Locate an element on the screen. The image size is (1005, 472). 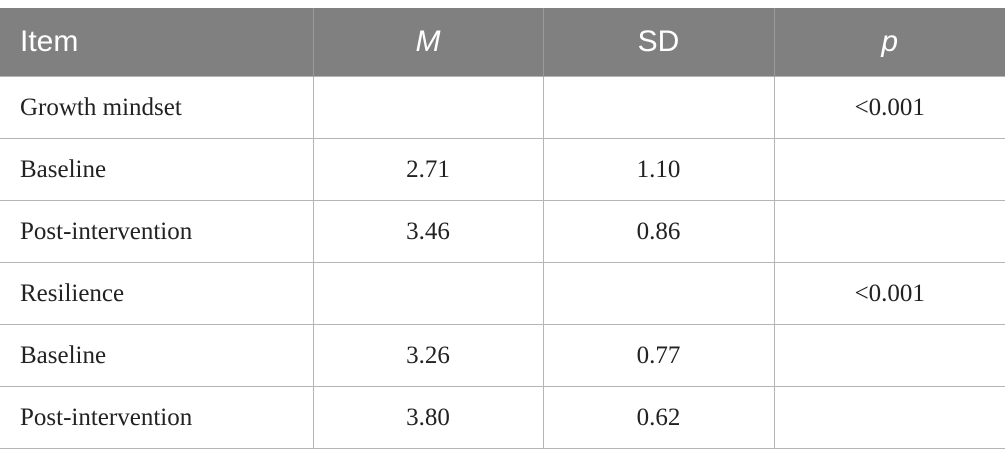
table-cell: 0.62 is located at coordinates (658, 417).